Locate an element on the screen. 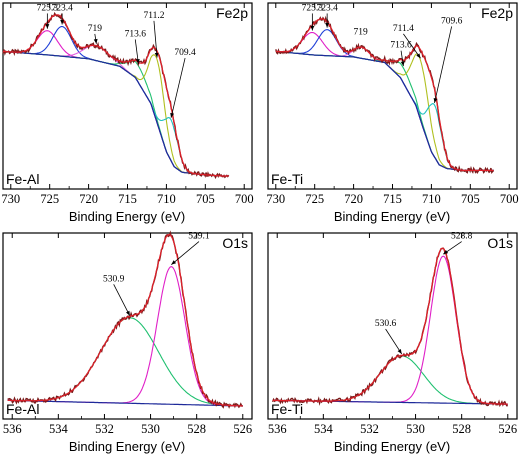 The image size is (521, 457). peak-label-530.9: 530.9 is located at coordinates (114, 279).